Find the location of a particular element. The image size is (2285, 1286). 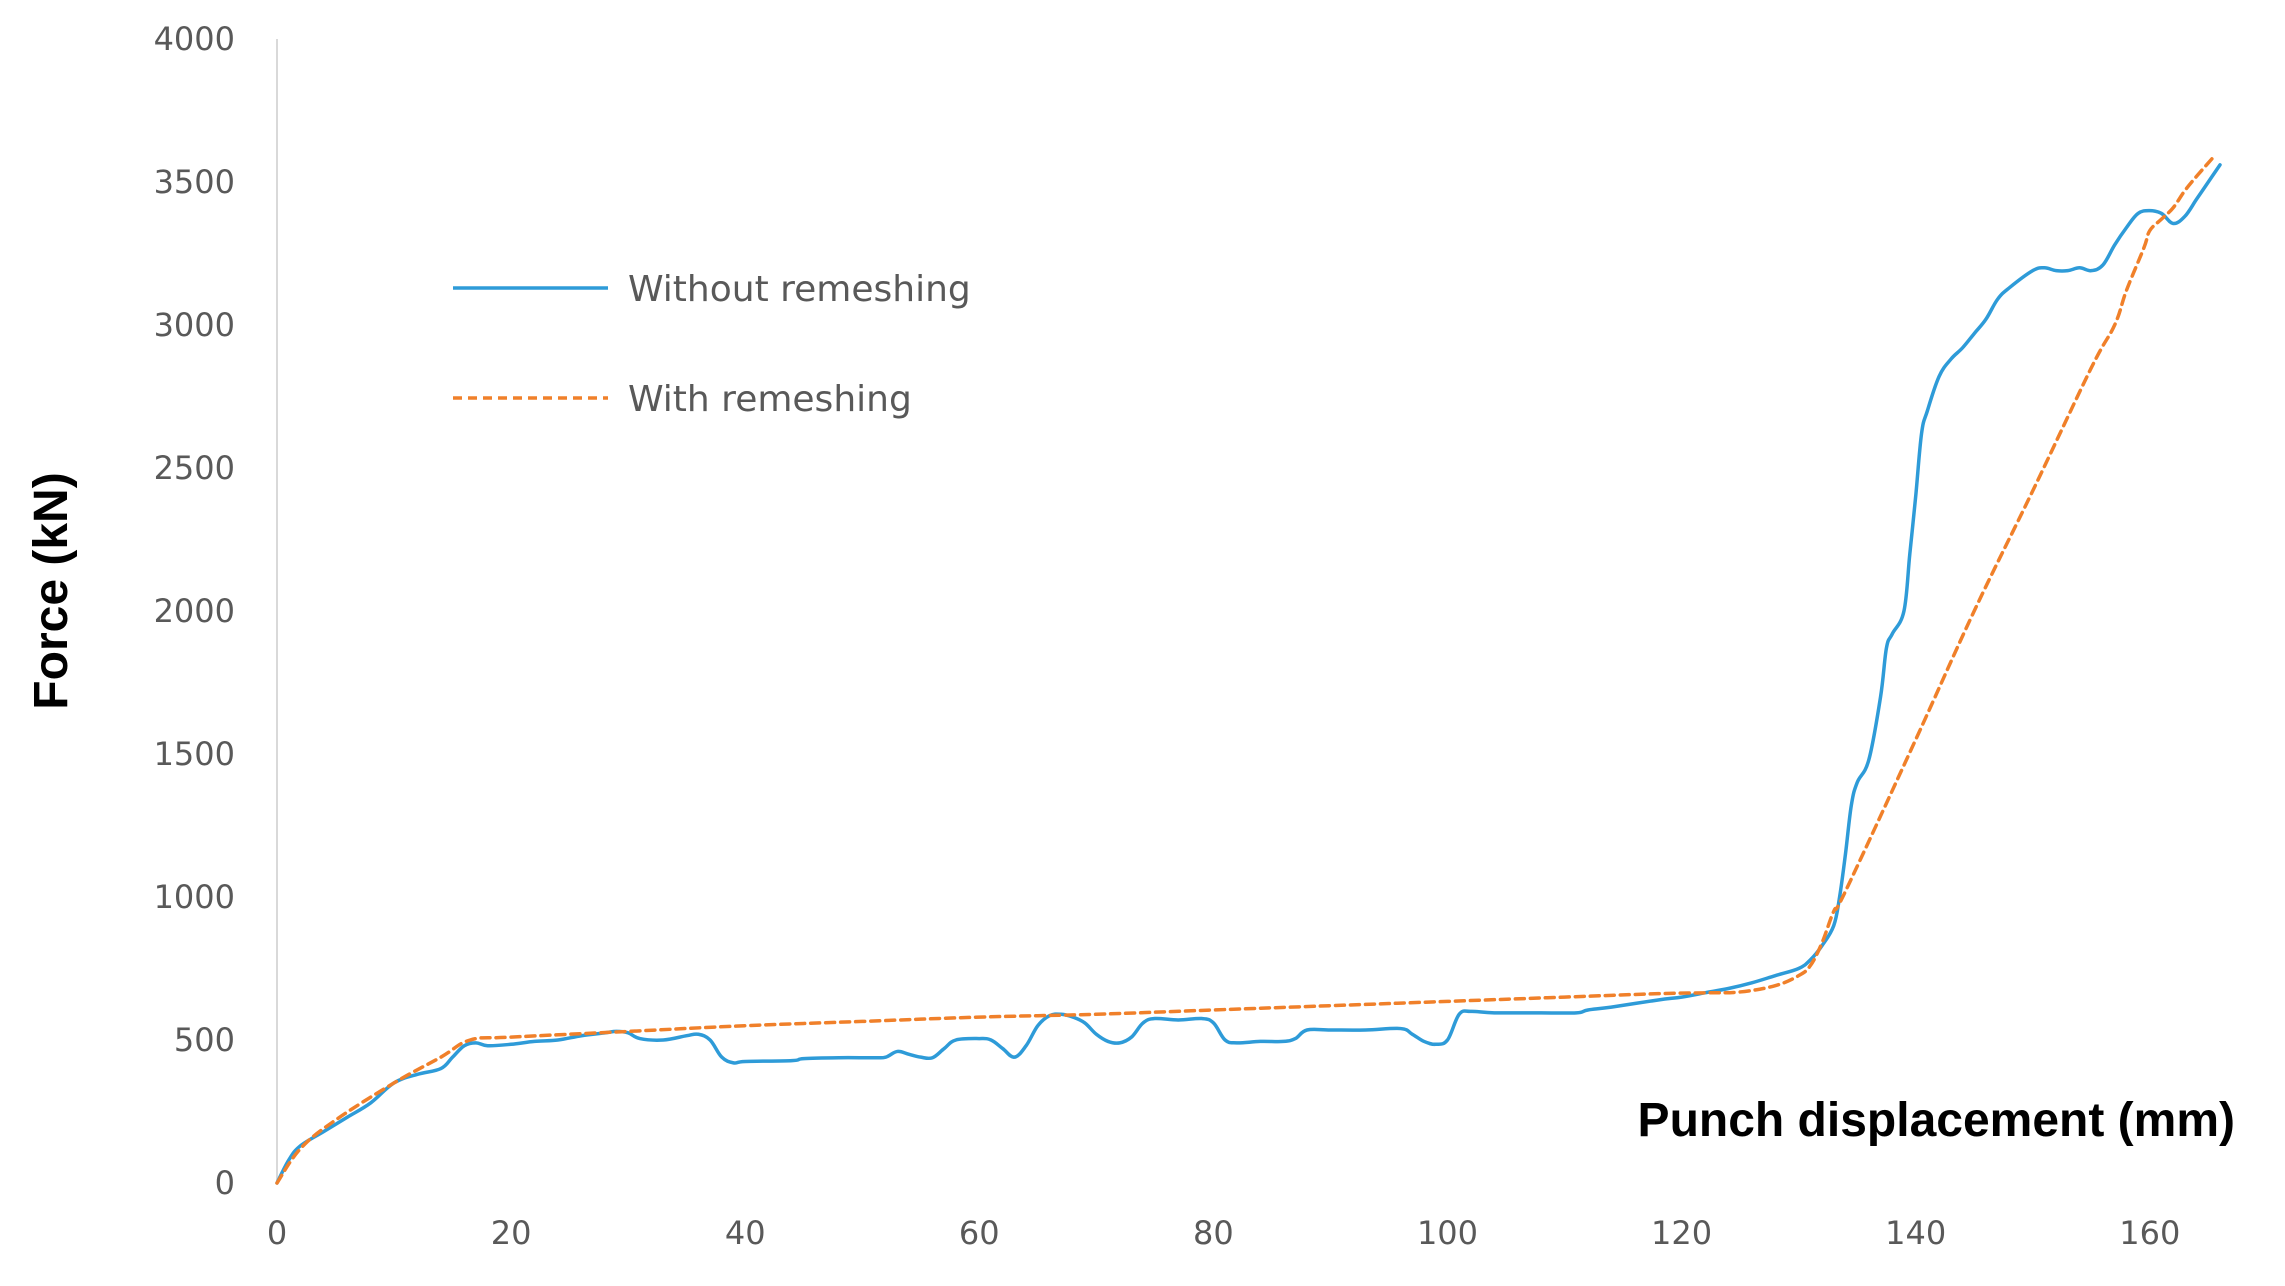

y-tick-label: 1000 is located at coordinates (194, 897).